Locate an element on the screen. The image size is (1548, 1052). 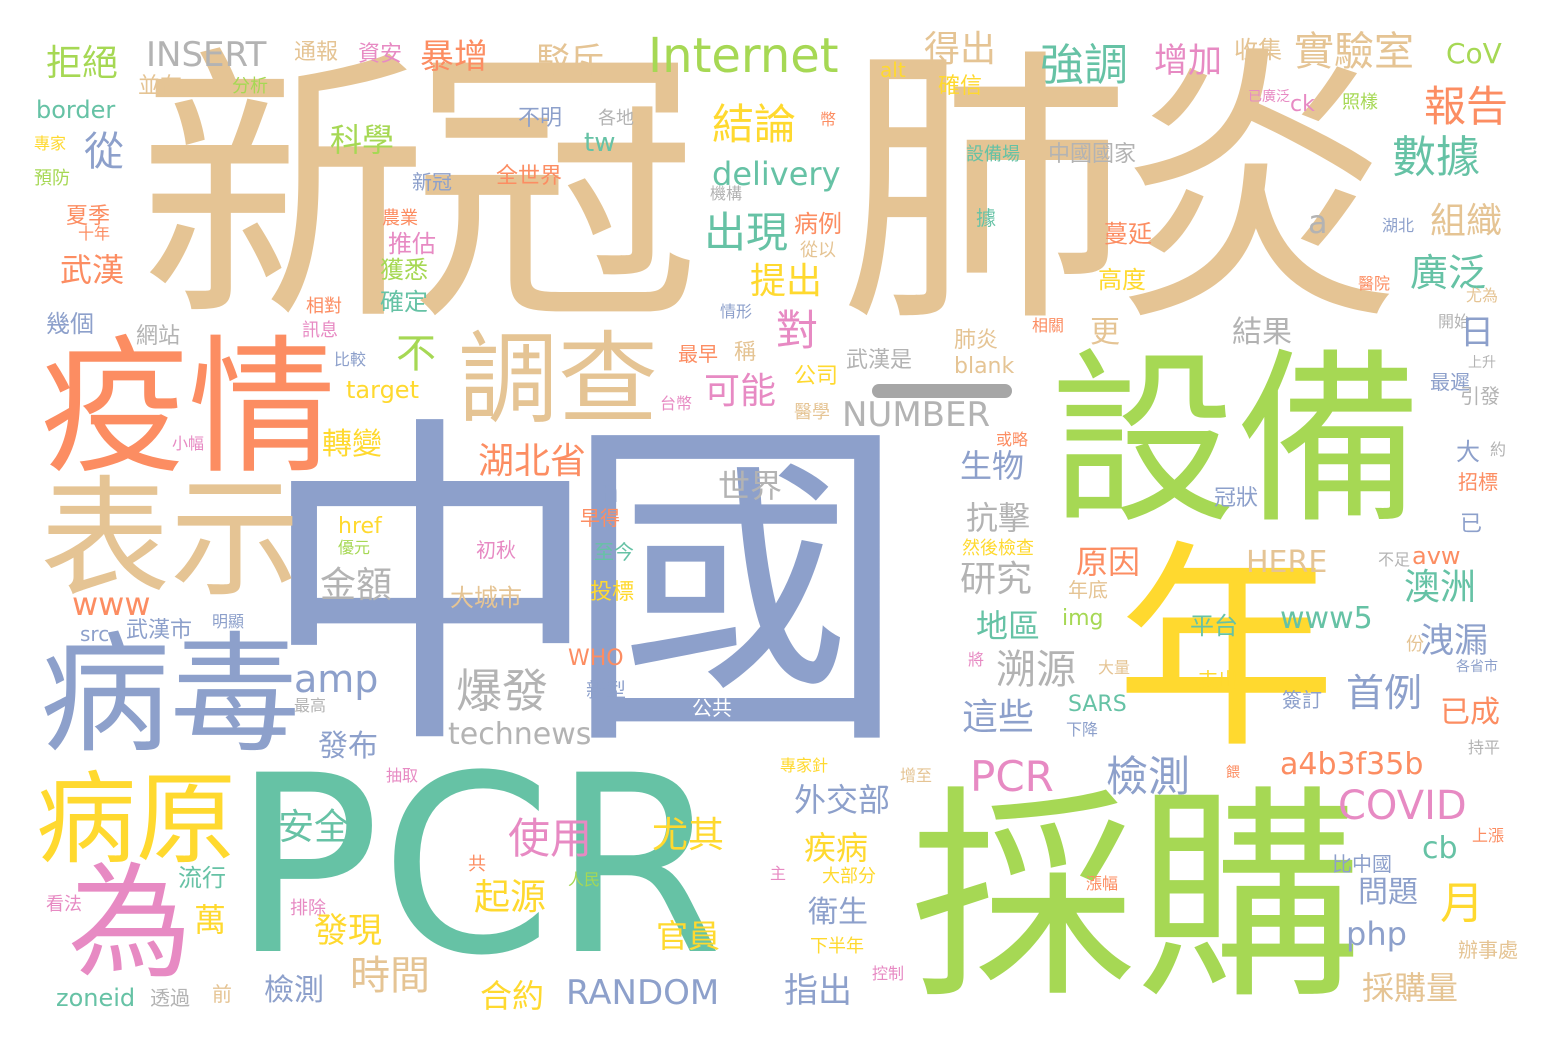
word-anquan: 安全 is located at coordinates (314, 827).